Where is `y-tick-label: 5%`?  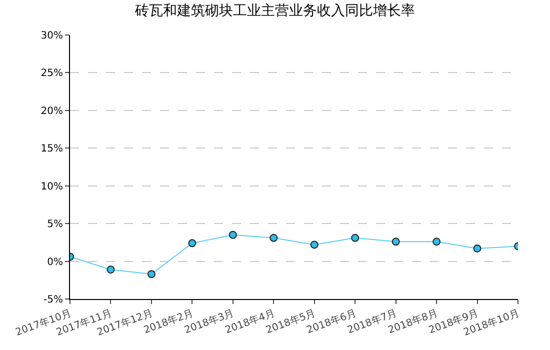 y-tick-label: 5% is located at coordinates (55, 224).